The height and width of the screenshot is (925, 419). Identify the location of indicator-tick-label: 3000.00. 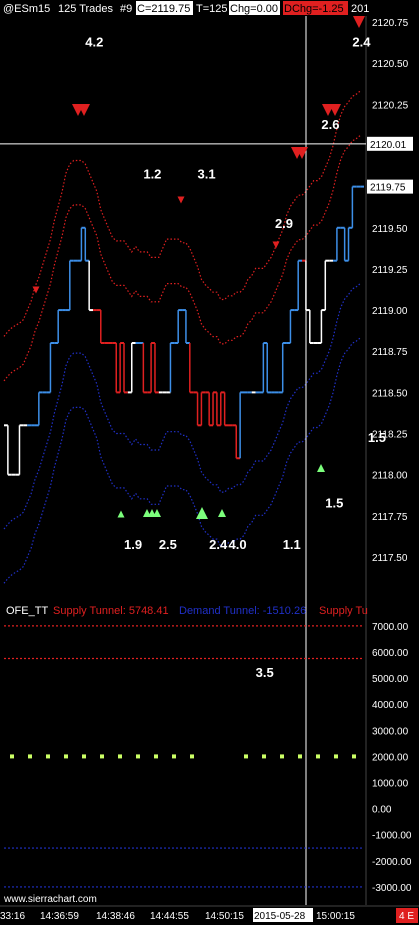
(390, 731).